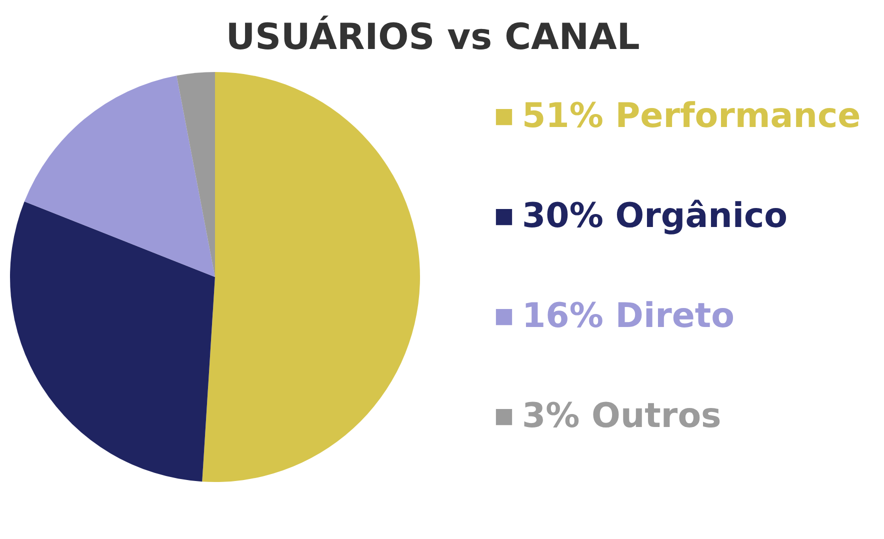  Describe the element at coordinates (433, 36) in the screenshot. I see `chart-title: USUÁRIOS vs CANAL` at that location.